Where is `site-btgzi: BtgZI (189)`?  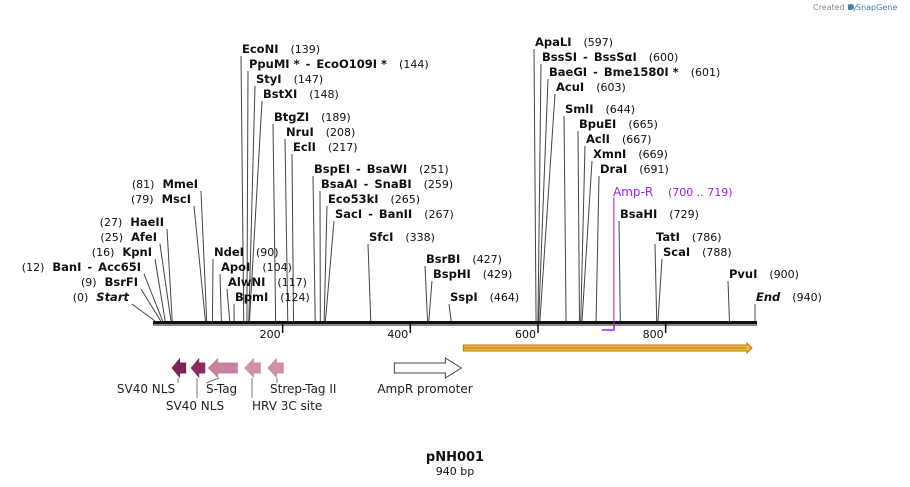
site-btgzi: BtgZI (189) is located at coordinates (312, 117).